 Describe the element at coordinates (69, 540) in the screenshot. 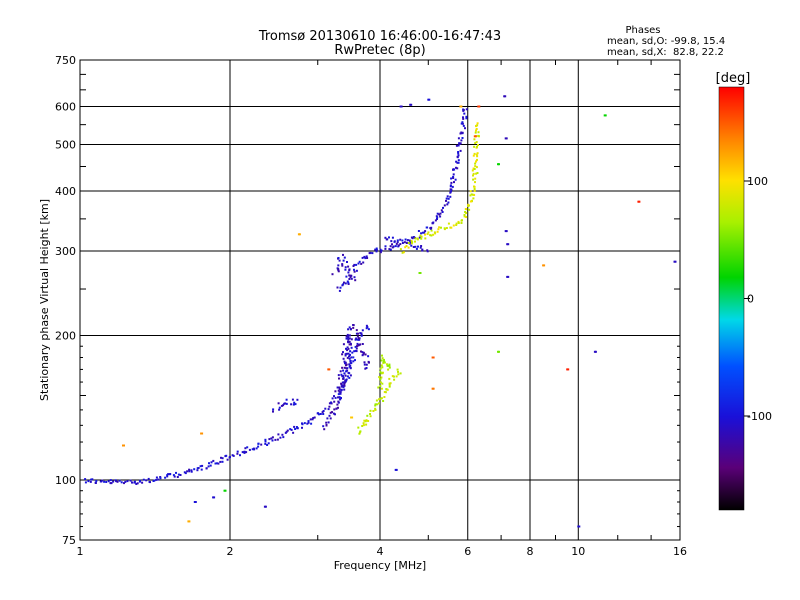

I see `y-tick-label: 75` at that location.